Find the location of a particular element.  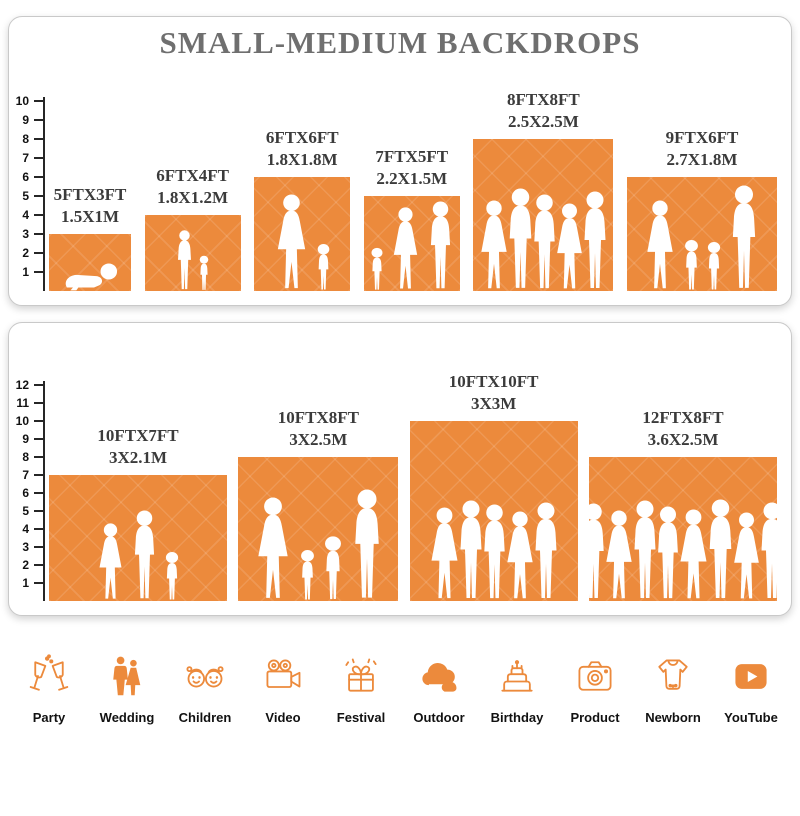

backdrop-size-m: 3X2.1M is located at coordinates (138, 457).